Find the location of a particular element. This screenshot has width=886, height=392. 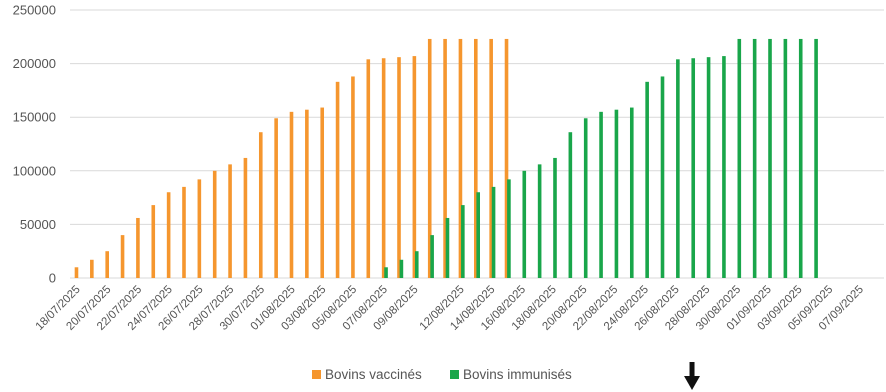

bar-immunized-17-08-2025 is located at coordinates (539, 221).